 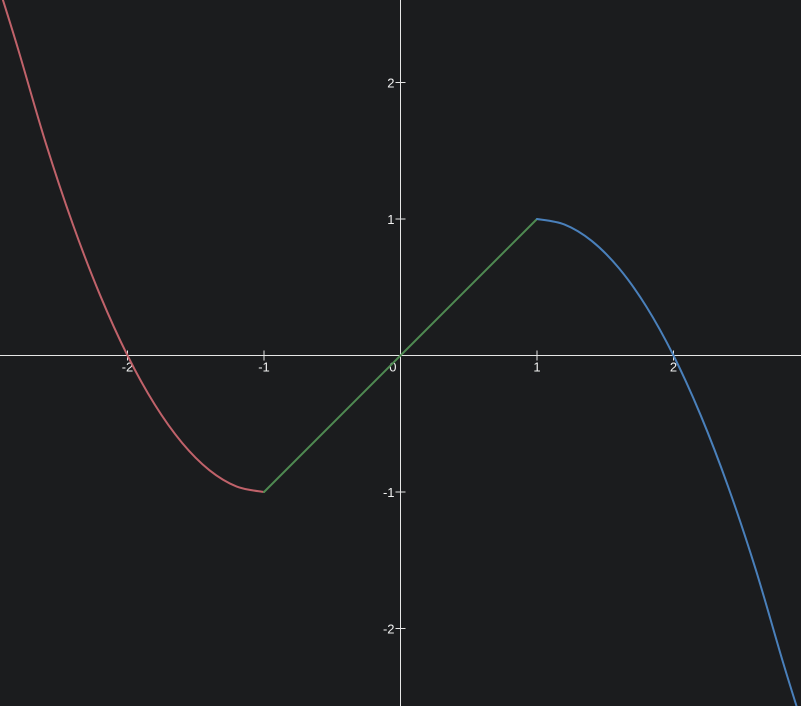 What do you see at coordinates (390, 219) in the screenshot?
I see `y-tick-label: 1` at bounding box center [390, 219].